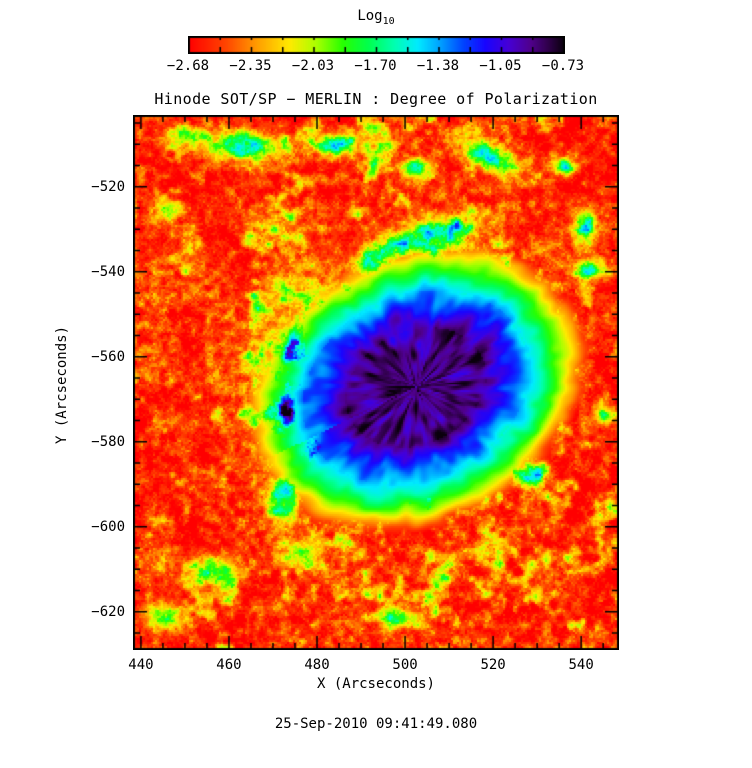 The image size is (752, 768). Describe the element at coordinates (188, 66) in the screenshot. I see `colorbar-tick-label: −2.68` at that location.